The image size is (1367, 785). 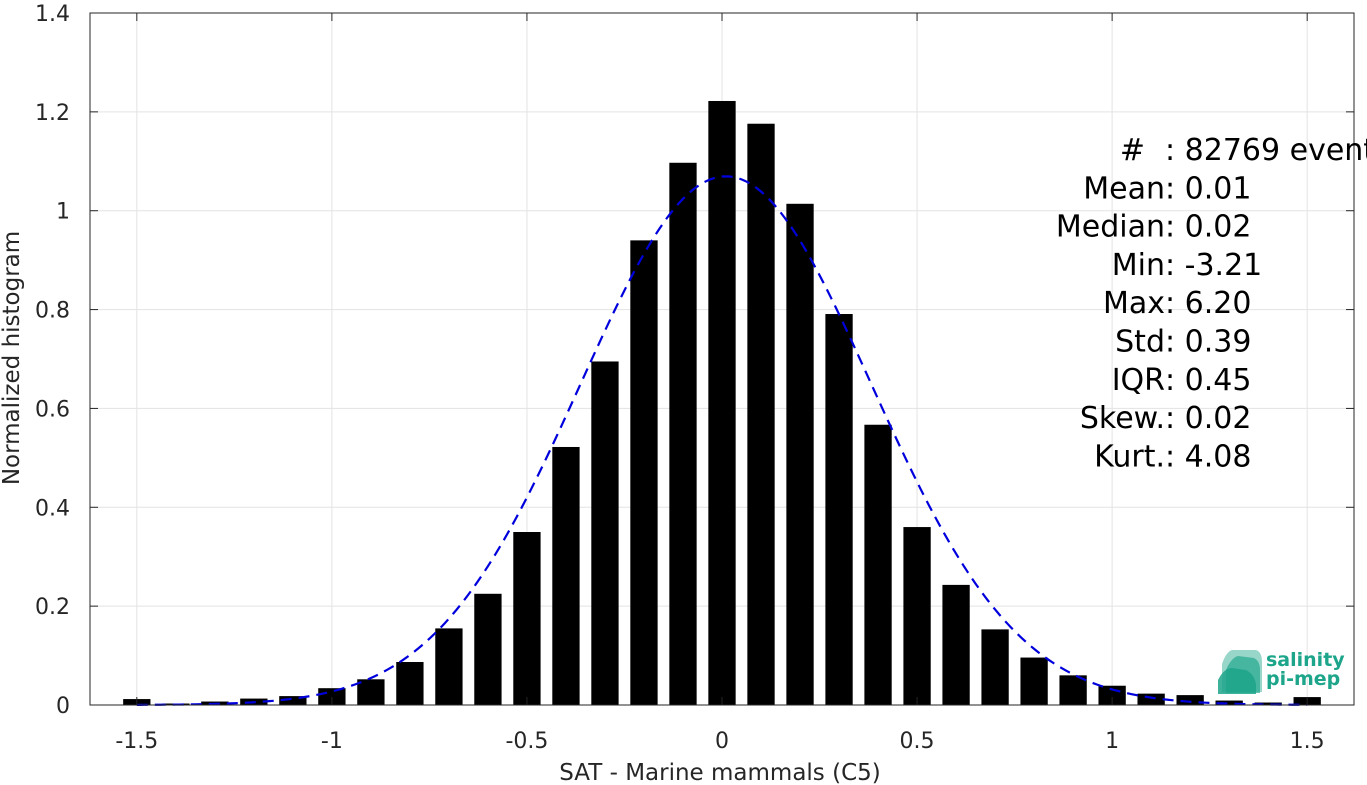 I want to click on stats-key: IQR, so click(x=1138, y=380).